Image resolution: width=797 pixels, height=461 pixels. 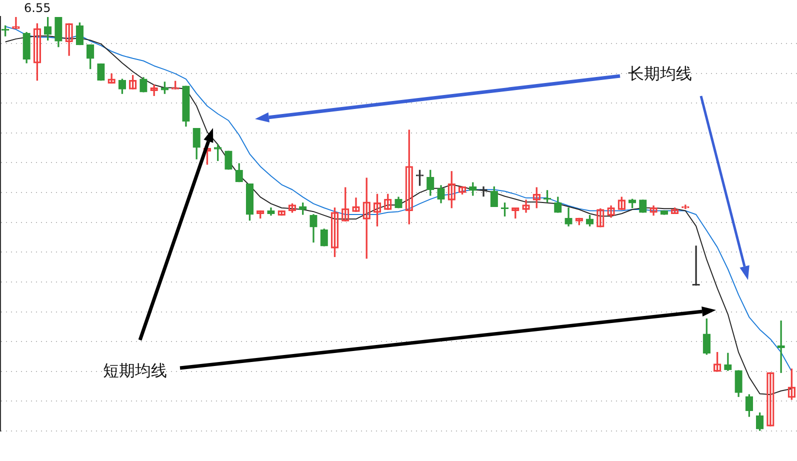 What do you see at coordinates (135, 371) in the screenshot?
I see `annotation: 短期均线` at bounding box center [135, 371].